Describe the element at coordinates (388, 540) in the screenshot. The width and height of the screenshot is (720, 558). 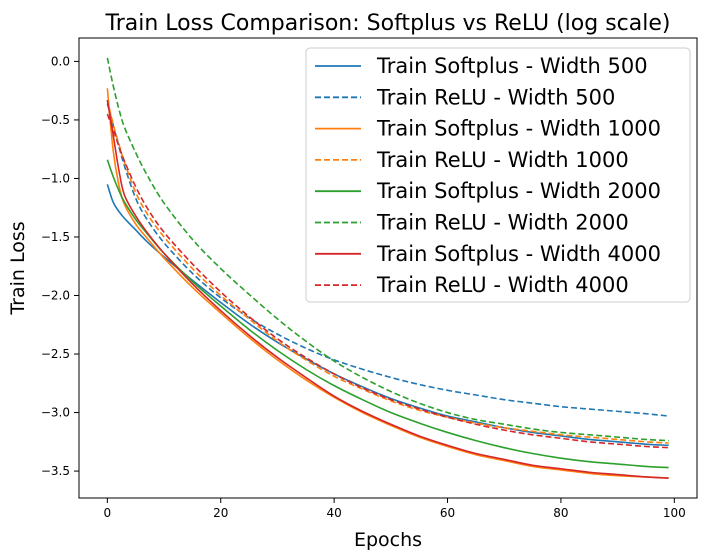
I see `x-axis-label: Epochs` at that location.